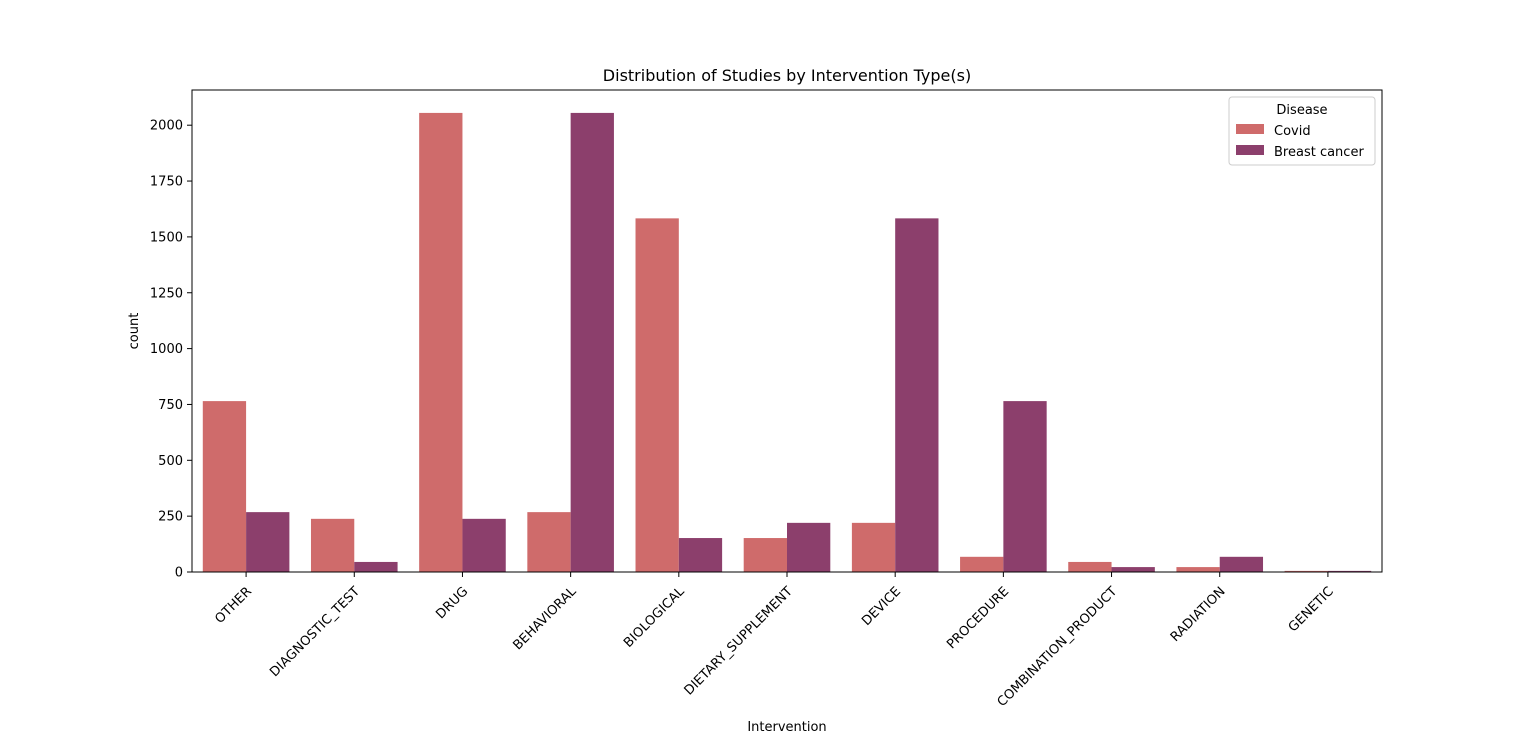 This screenshot has width=1536, height=754. What do you see at coordinates (1319, 152) in the screenshot?
I see `legend-label-breast-cancer: Breast cancer` at bounding box center [1319, 152].